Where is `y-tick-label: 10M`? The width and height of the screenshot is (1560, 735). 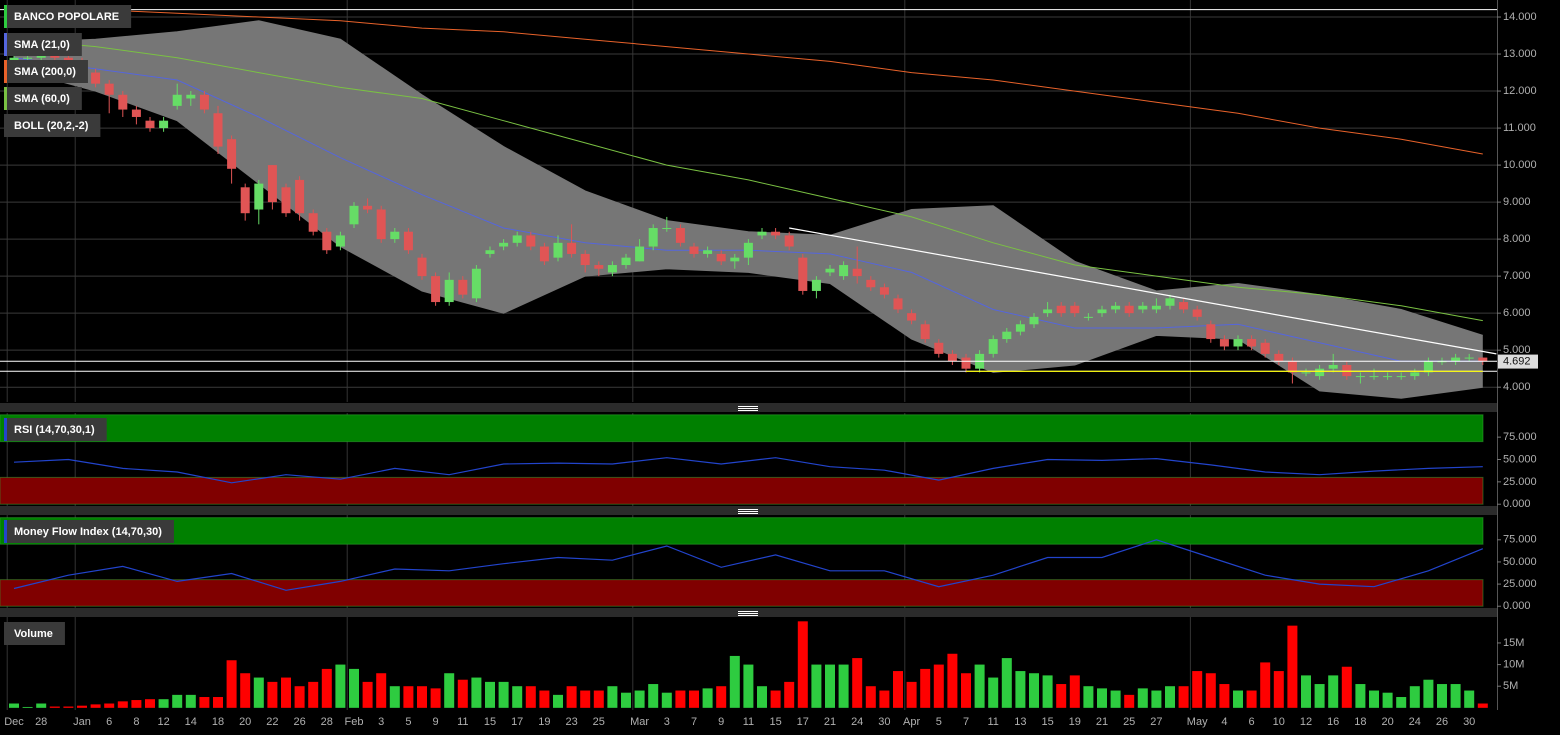 y-tick-label: 10M is located at coordinates (1513, 664).